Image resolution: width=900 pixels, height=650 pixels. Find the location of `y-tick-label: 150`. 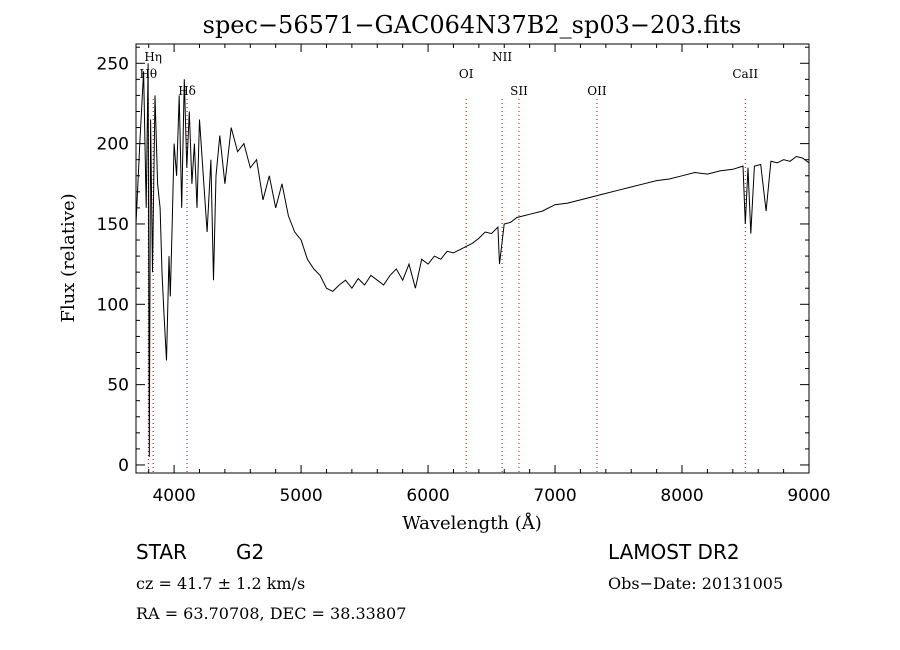

y-tick-label: 150 is located at coordinates (113, 225).